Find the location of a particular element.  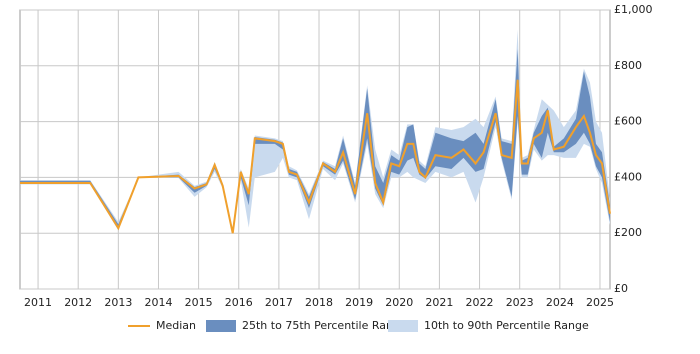

y-tick-label: £400 is located at coordinates (628, 176).